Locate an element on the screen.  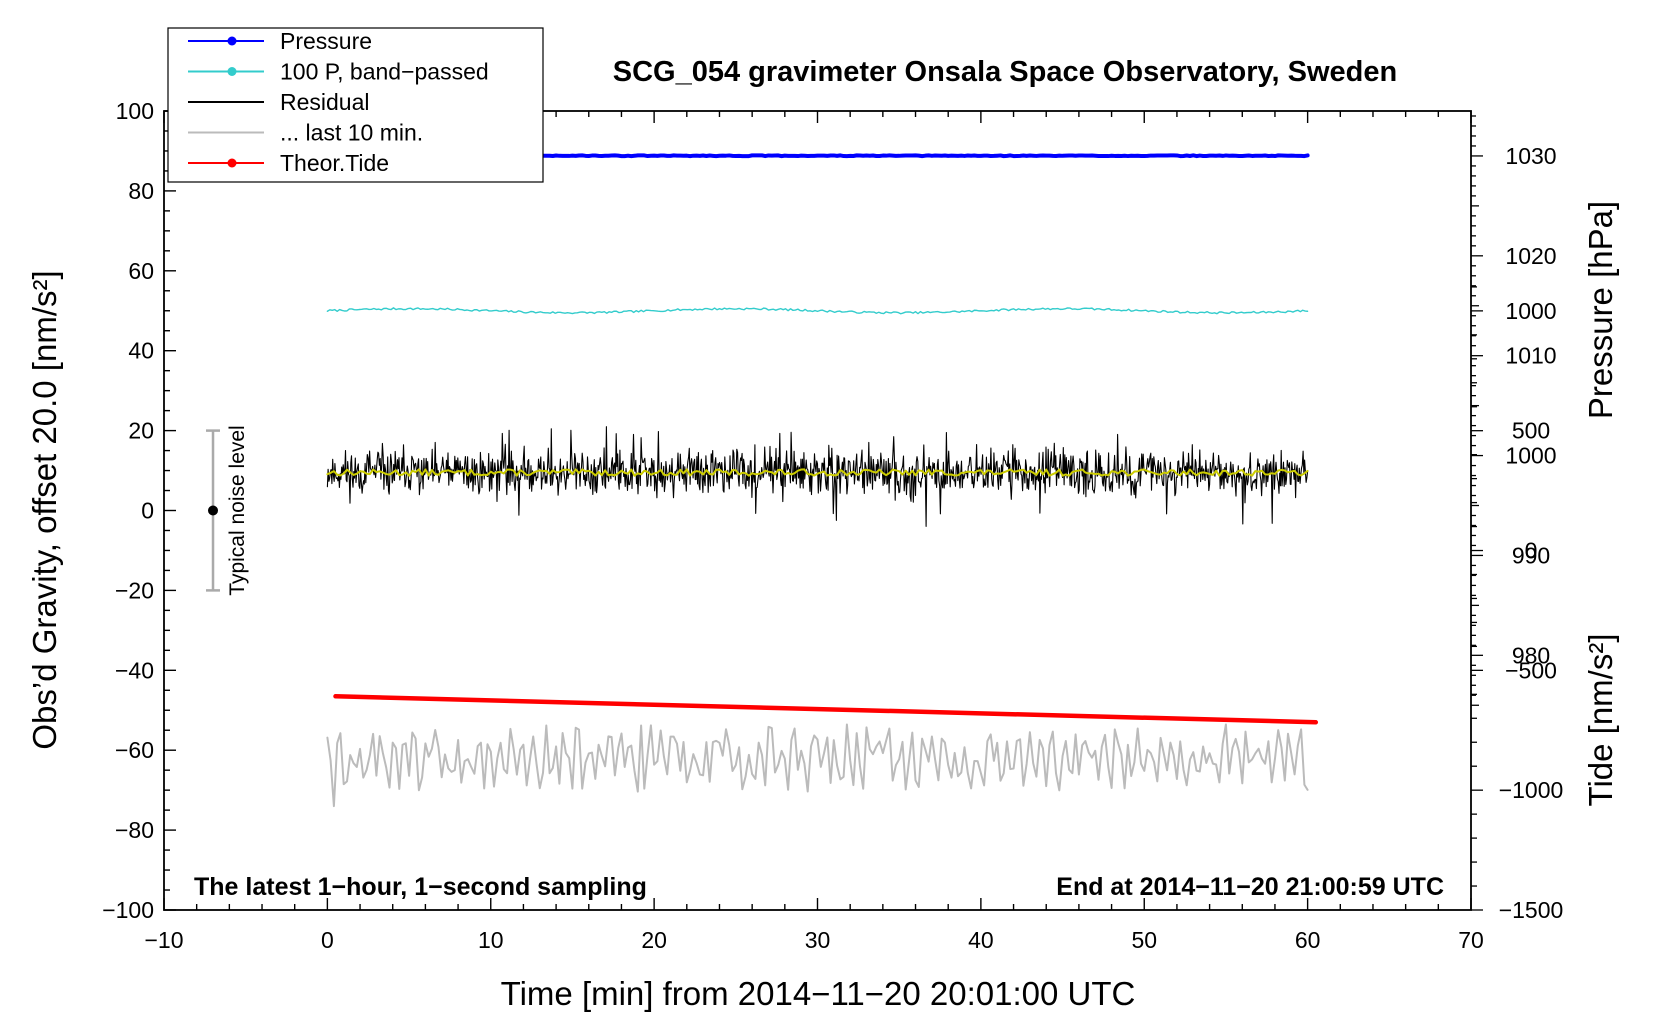
y-tick-label: −60 is located at coordinates (134, 750).